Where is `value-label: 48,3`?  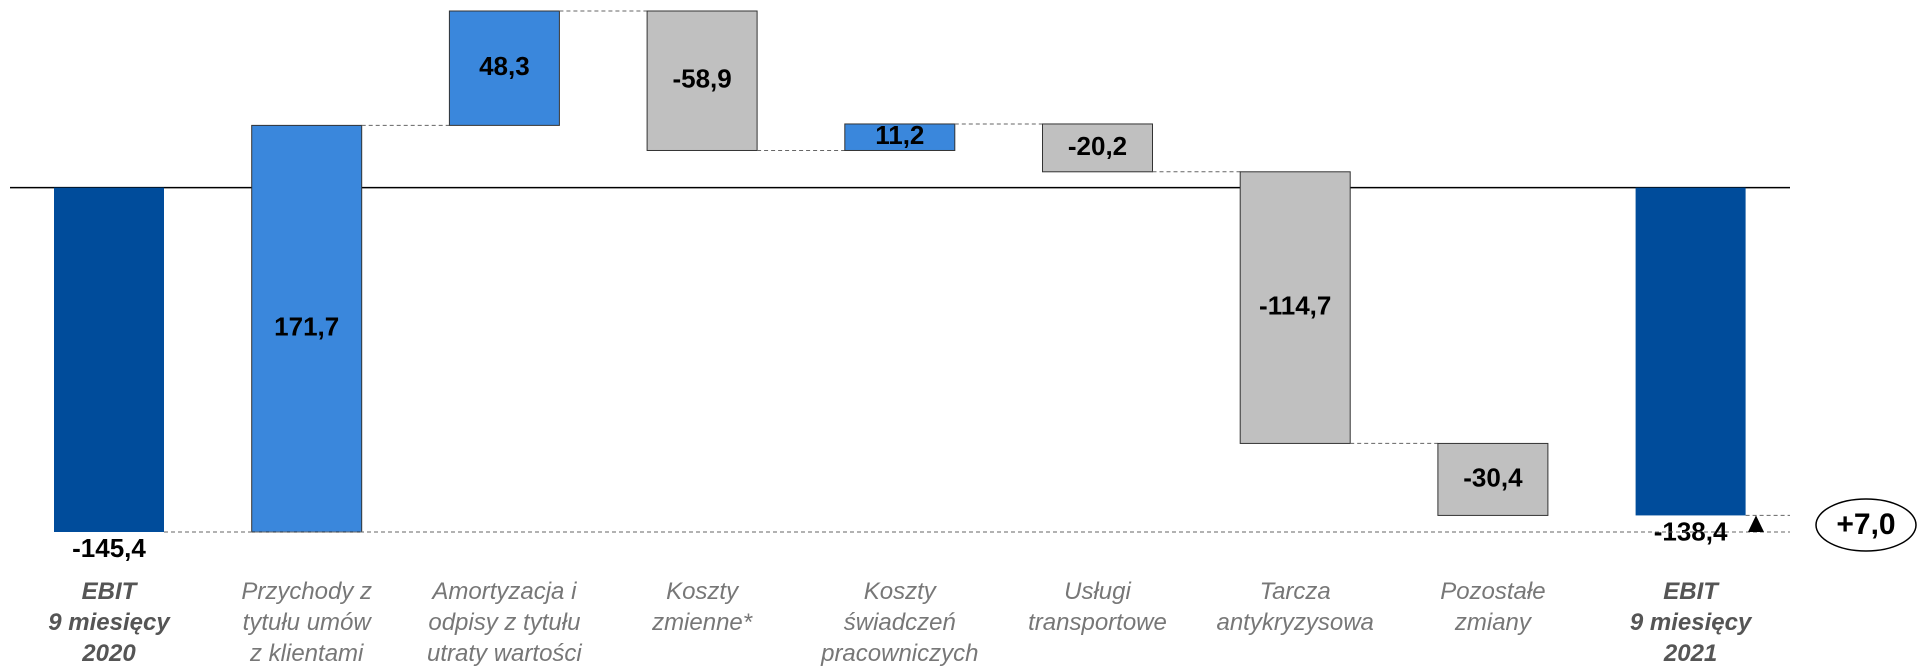 value-label: 48,3 is located at coordinates (504, 66).